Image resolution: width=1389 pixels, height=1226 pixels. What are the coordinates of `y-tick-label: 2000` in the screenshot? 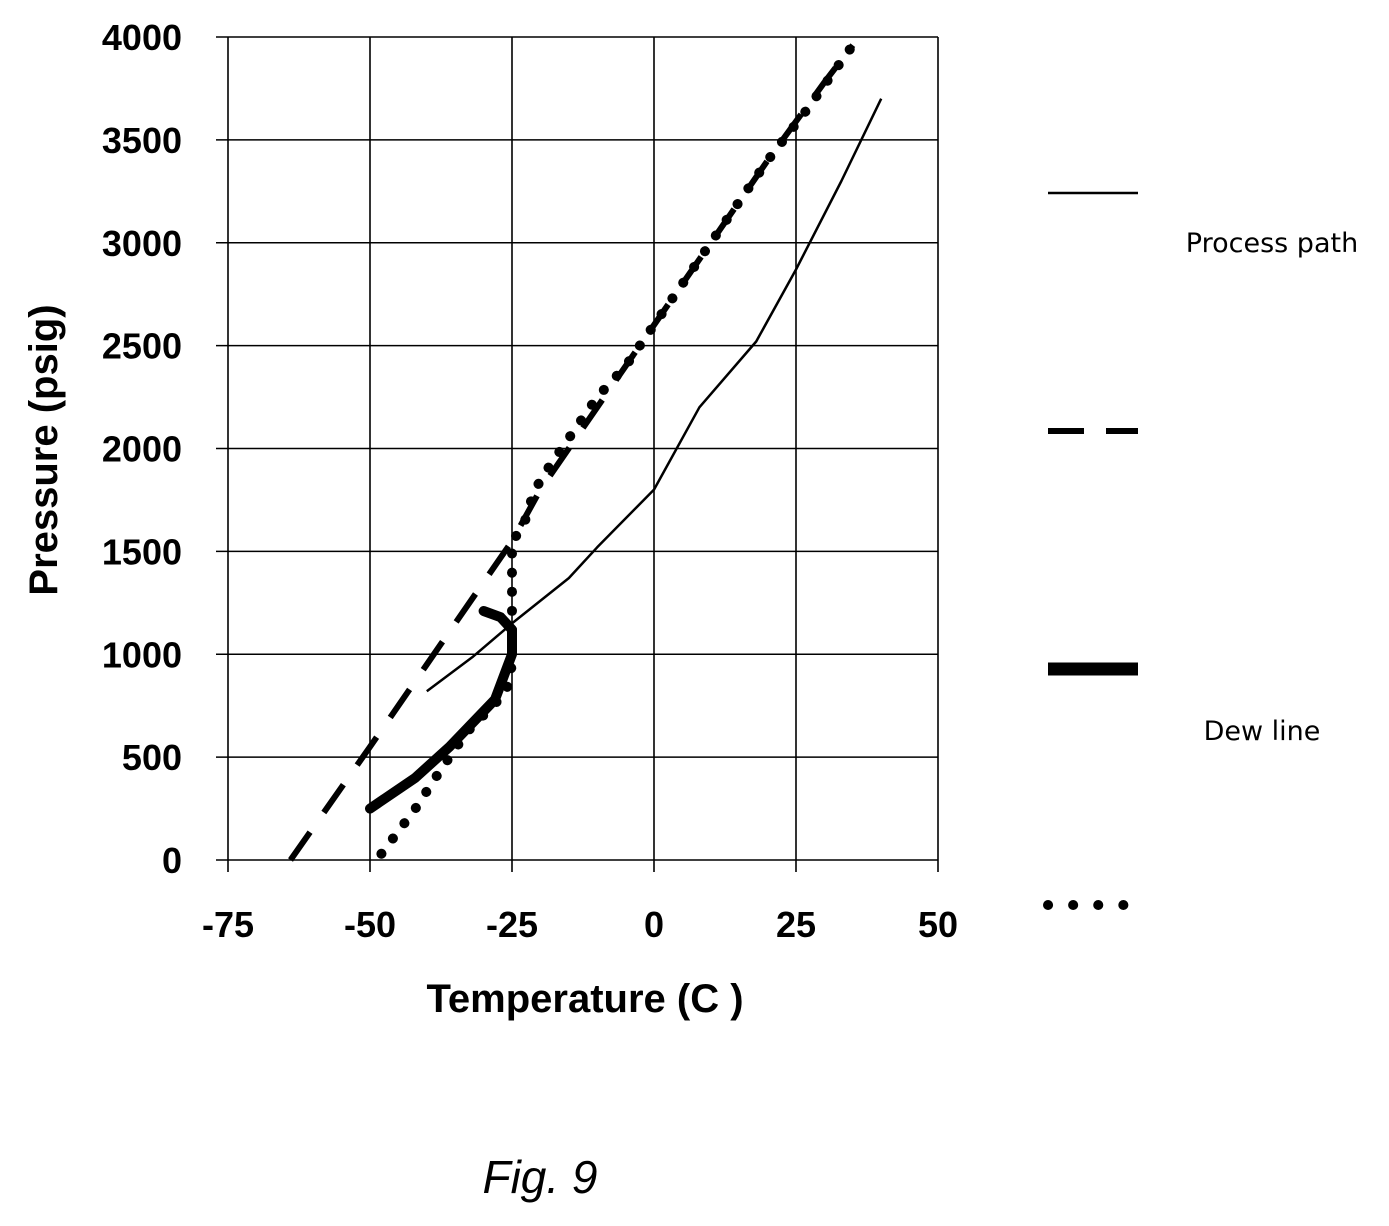 It's located at (142, 449).